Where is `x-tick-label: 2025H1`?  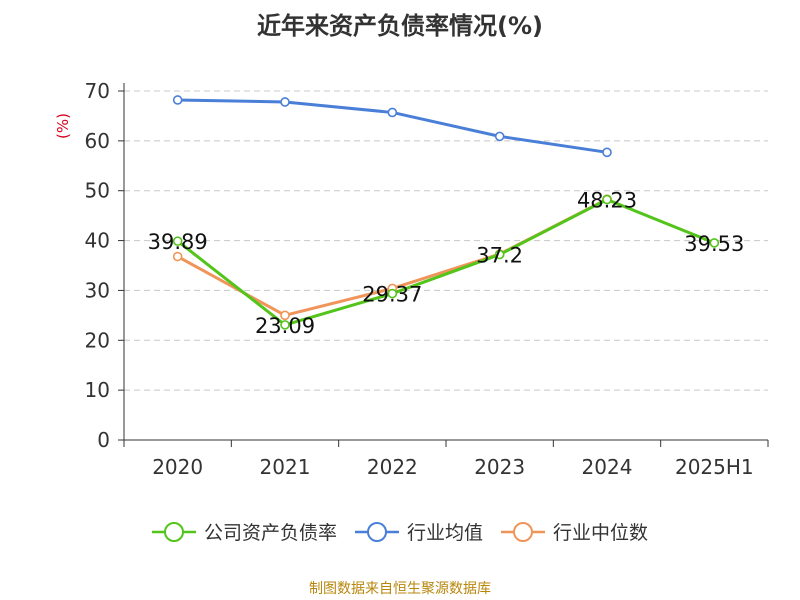
x-tick-label: 2025H1 is located at coordinates (714, 467).